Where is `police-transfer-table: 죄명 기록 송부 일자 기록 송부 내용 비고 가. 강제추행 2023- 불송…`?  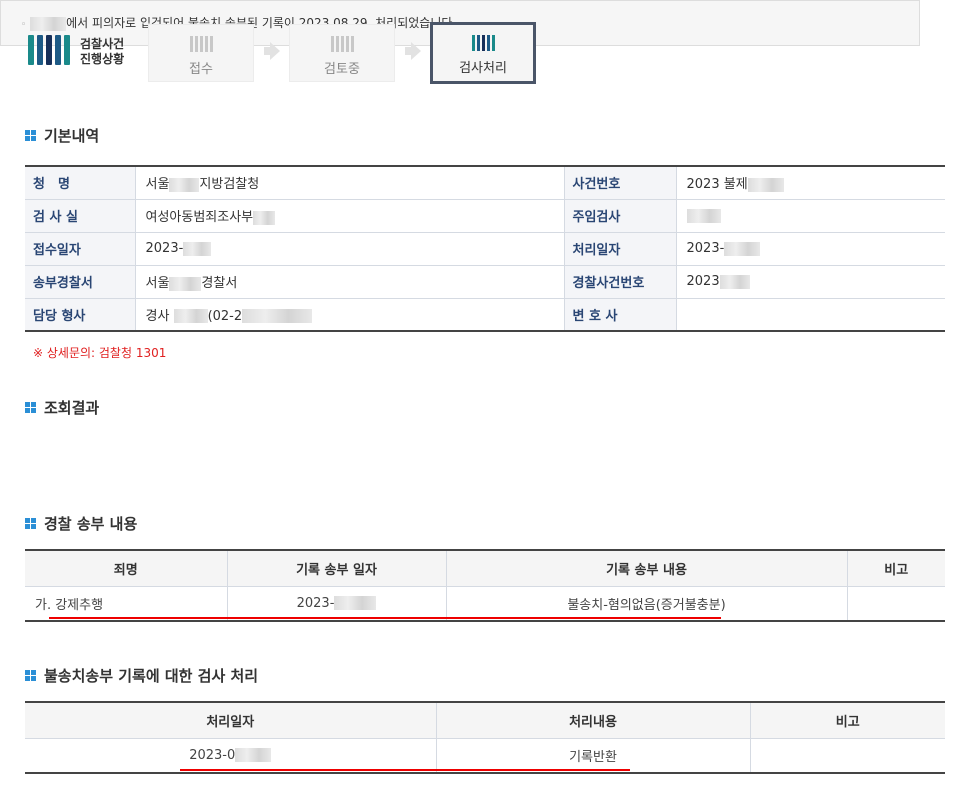
police-transfer-table: 죄명 기록 송부 일자 기록 송부 내용 비고 가. 강제추행 2023- 불송… is located at coordinates (485, 585).